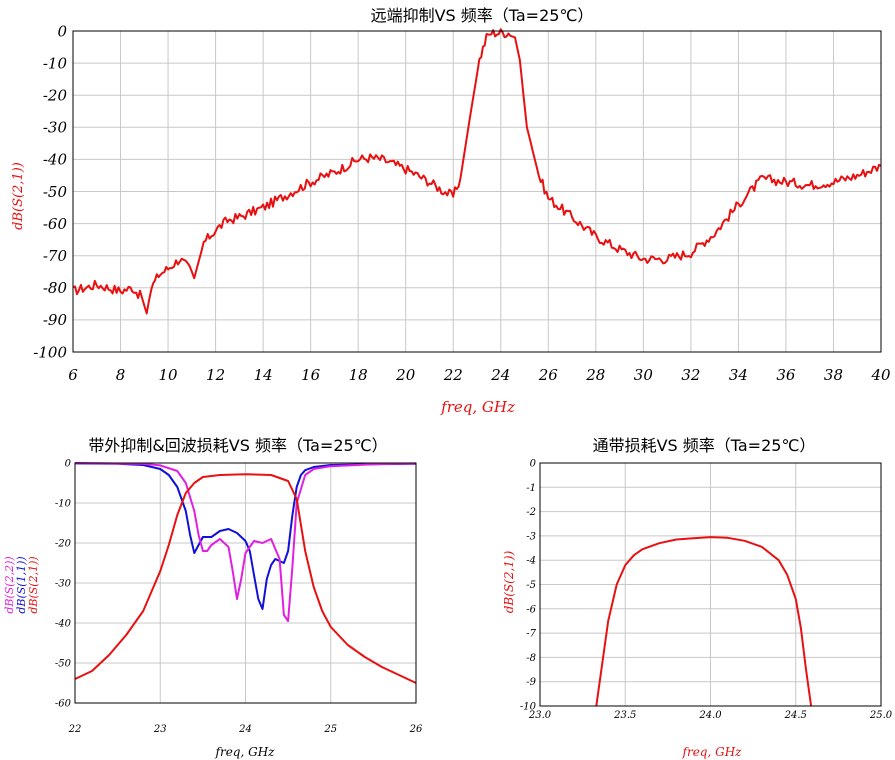 The width and height of the screenshot is (895, 760). Describe the element at coordinates (311, 375) in the screenshot. I see `x-tick-label: 16` at that location.